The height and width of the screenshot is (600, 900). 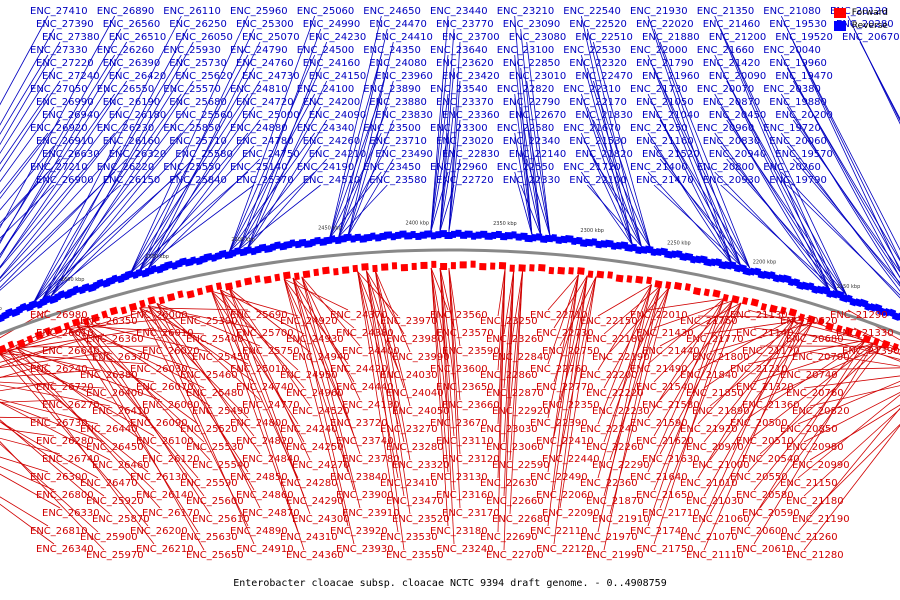 I want to click on forward-gene-label: ENC_26740, so click(x=71, y=459).